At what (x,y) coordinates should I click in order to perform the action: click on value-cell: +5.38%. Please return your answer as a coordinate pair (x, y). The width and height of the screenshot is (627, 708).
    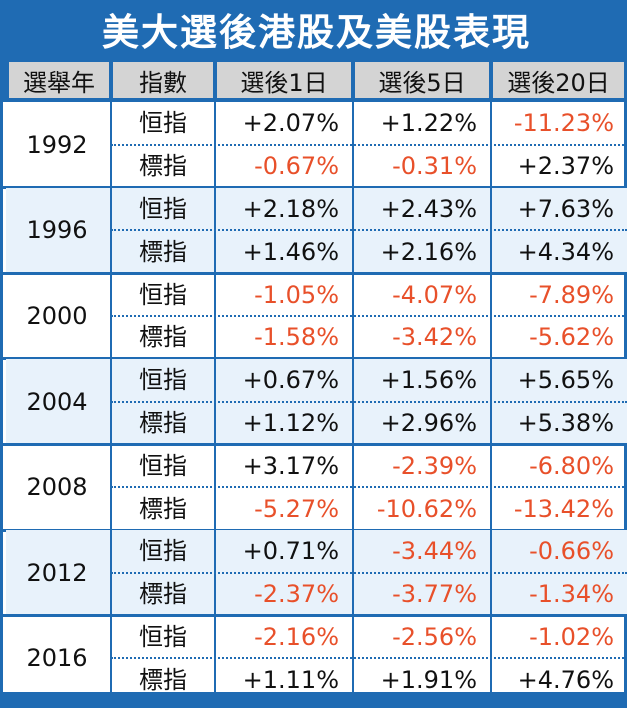
    Looking at the image, I should click on (565, 423).